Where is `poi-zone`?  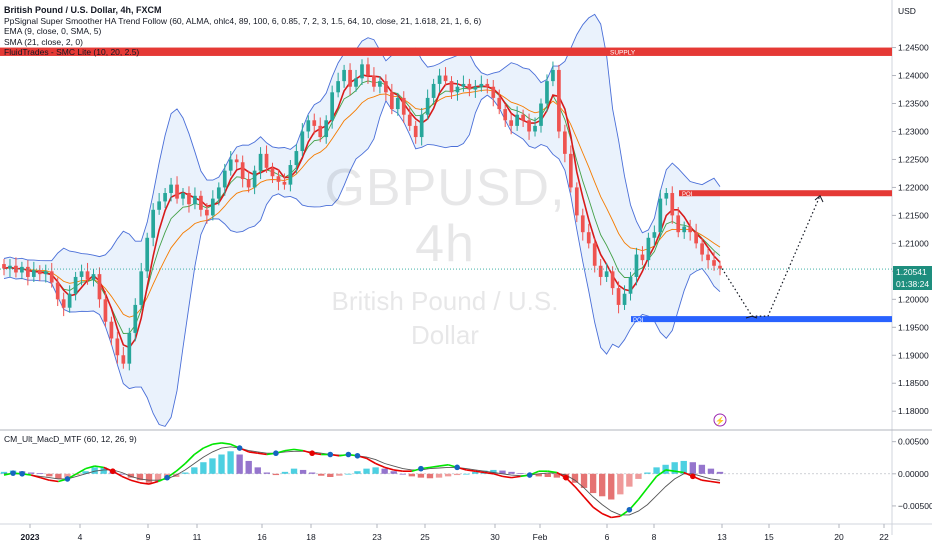
poi-zone is located at coordinates (761, 319).